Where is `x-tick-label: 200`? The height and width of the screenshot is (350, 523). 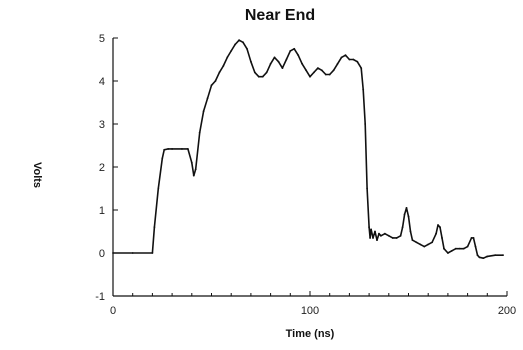 x-tick-label: 200 is located at coordinates (507, 311).